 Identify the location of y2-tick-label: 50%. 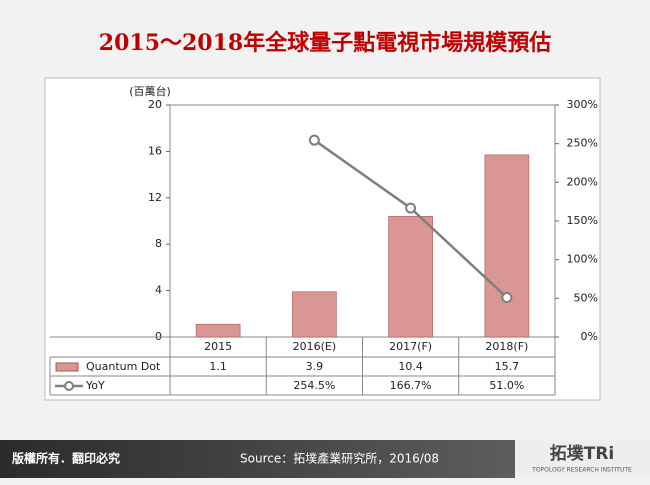
(586, 297).